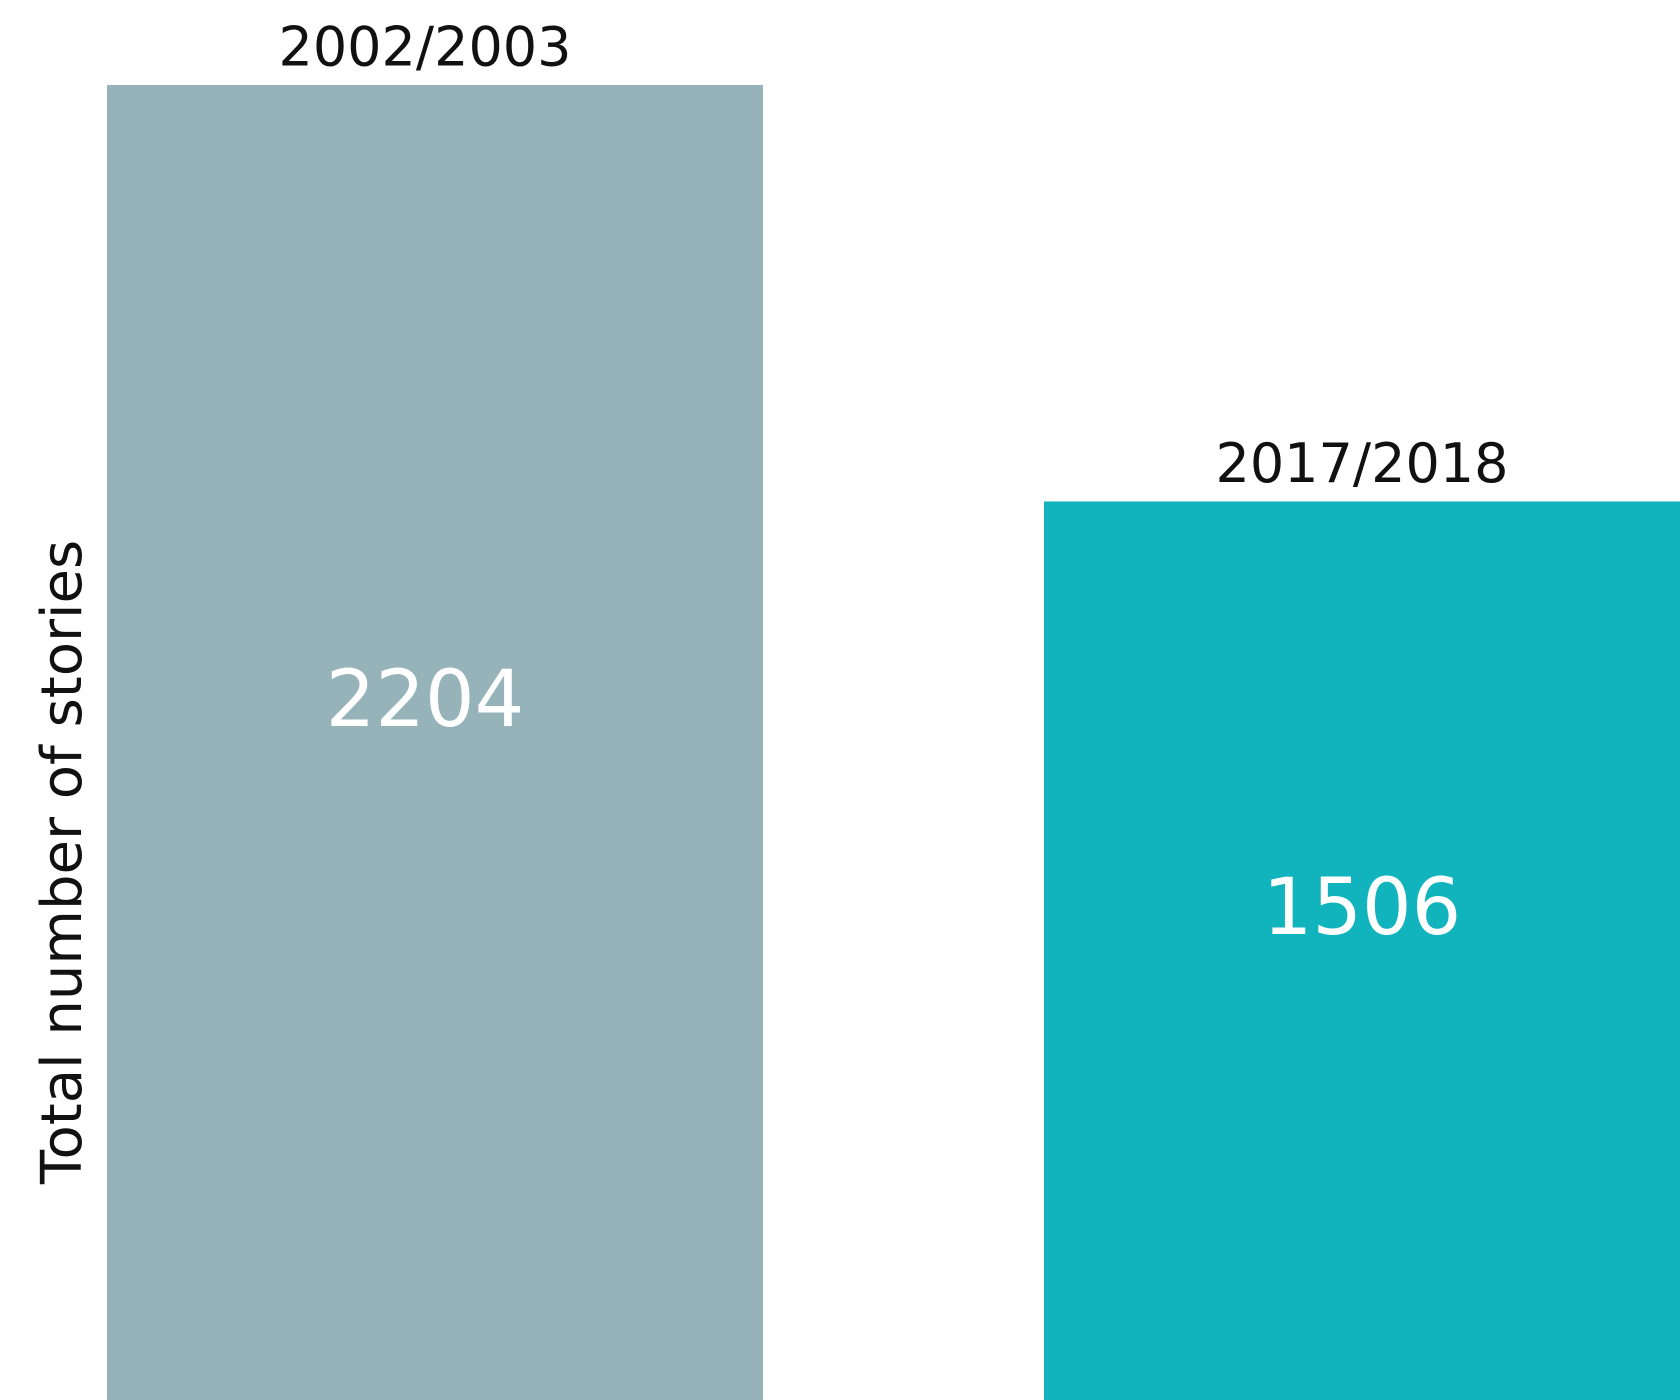 The image size is (1680, 1400). I want to click on value-label: 2204, so click(425, 700).